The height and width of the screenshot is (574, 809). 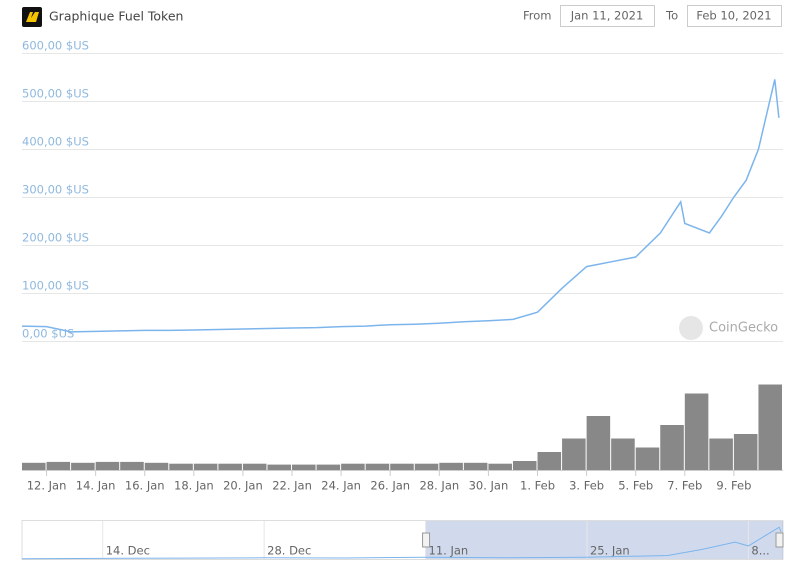 What do you see at coordinates (48, 334) in the screenshot?
I see `y-tick-label: 0,00 $US` at bounding box center [48, 334].